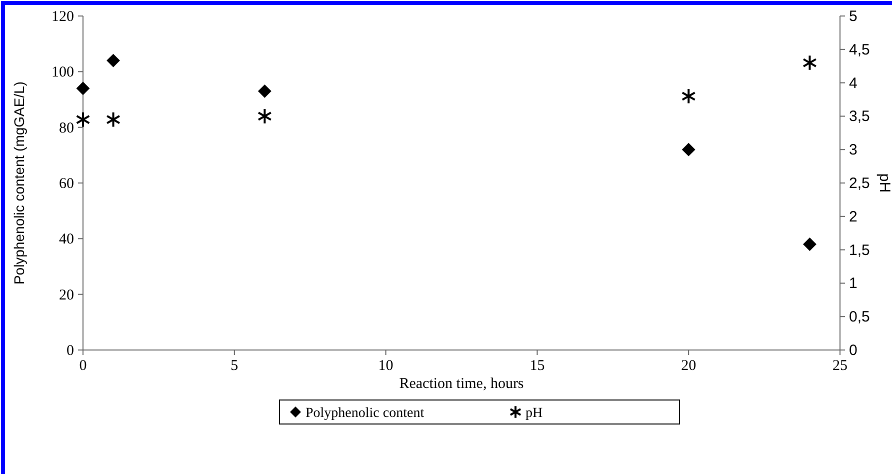 The width and height of the screenshot is (892, 474). What do you see at coordinates (66, 184) in the screenshot?
I see `y-tick-label: 60` at bounding box center [66, 184].